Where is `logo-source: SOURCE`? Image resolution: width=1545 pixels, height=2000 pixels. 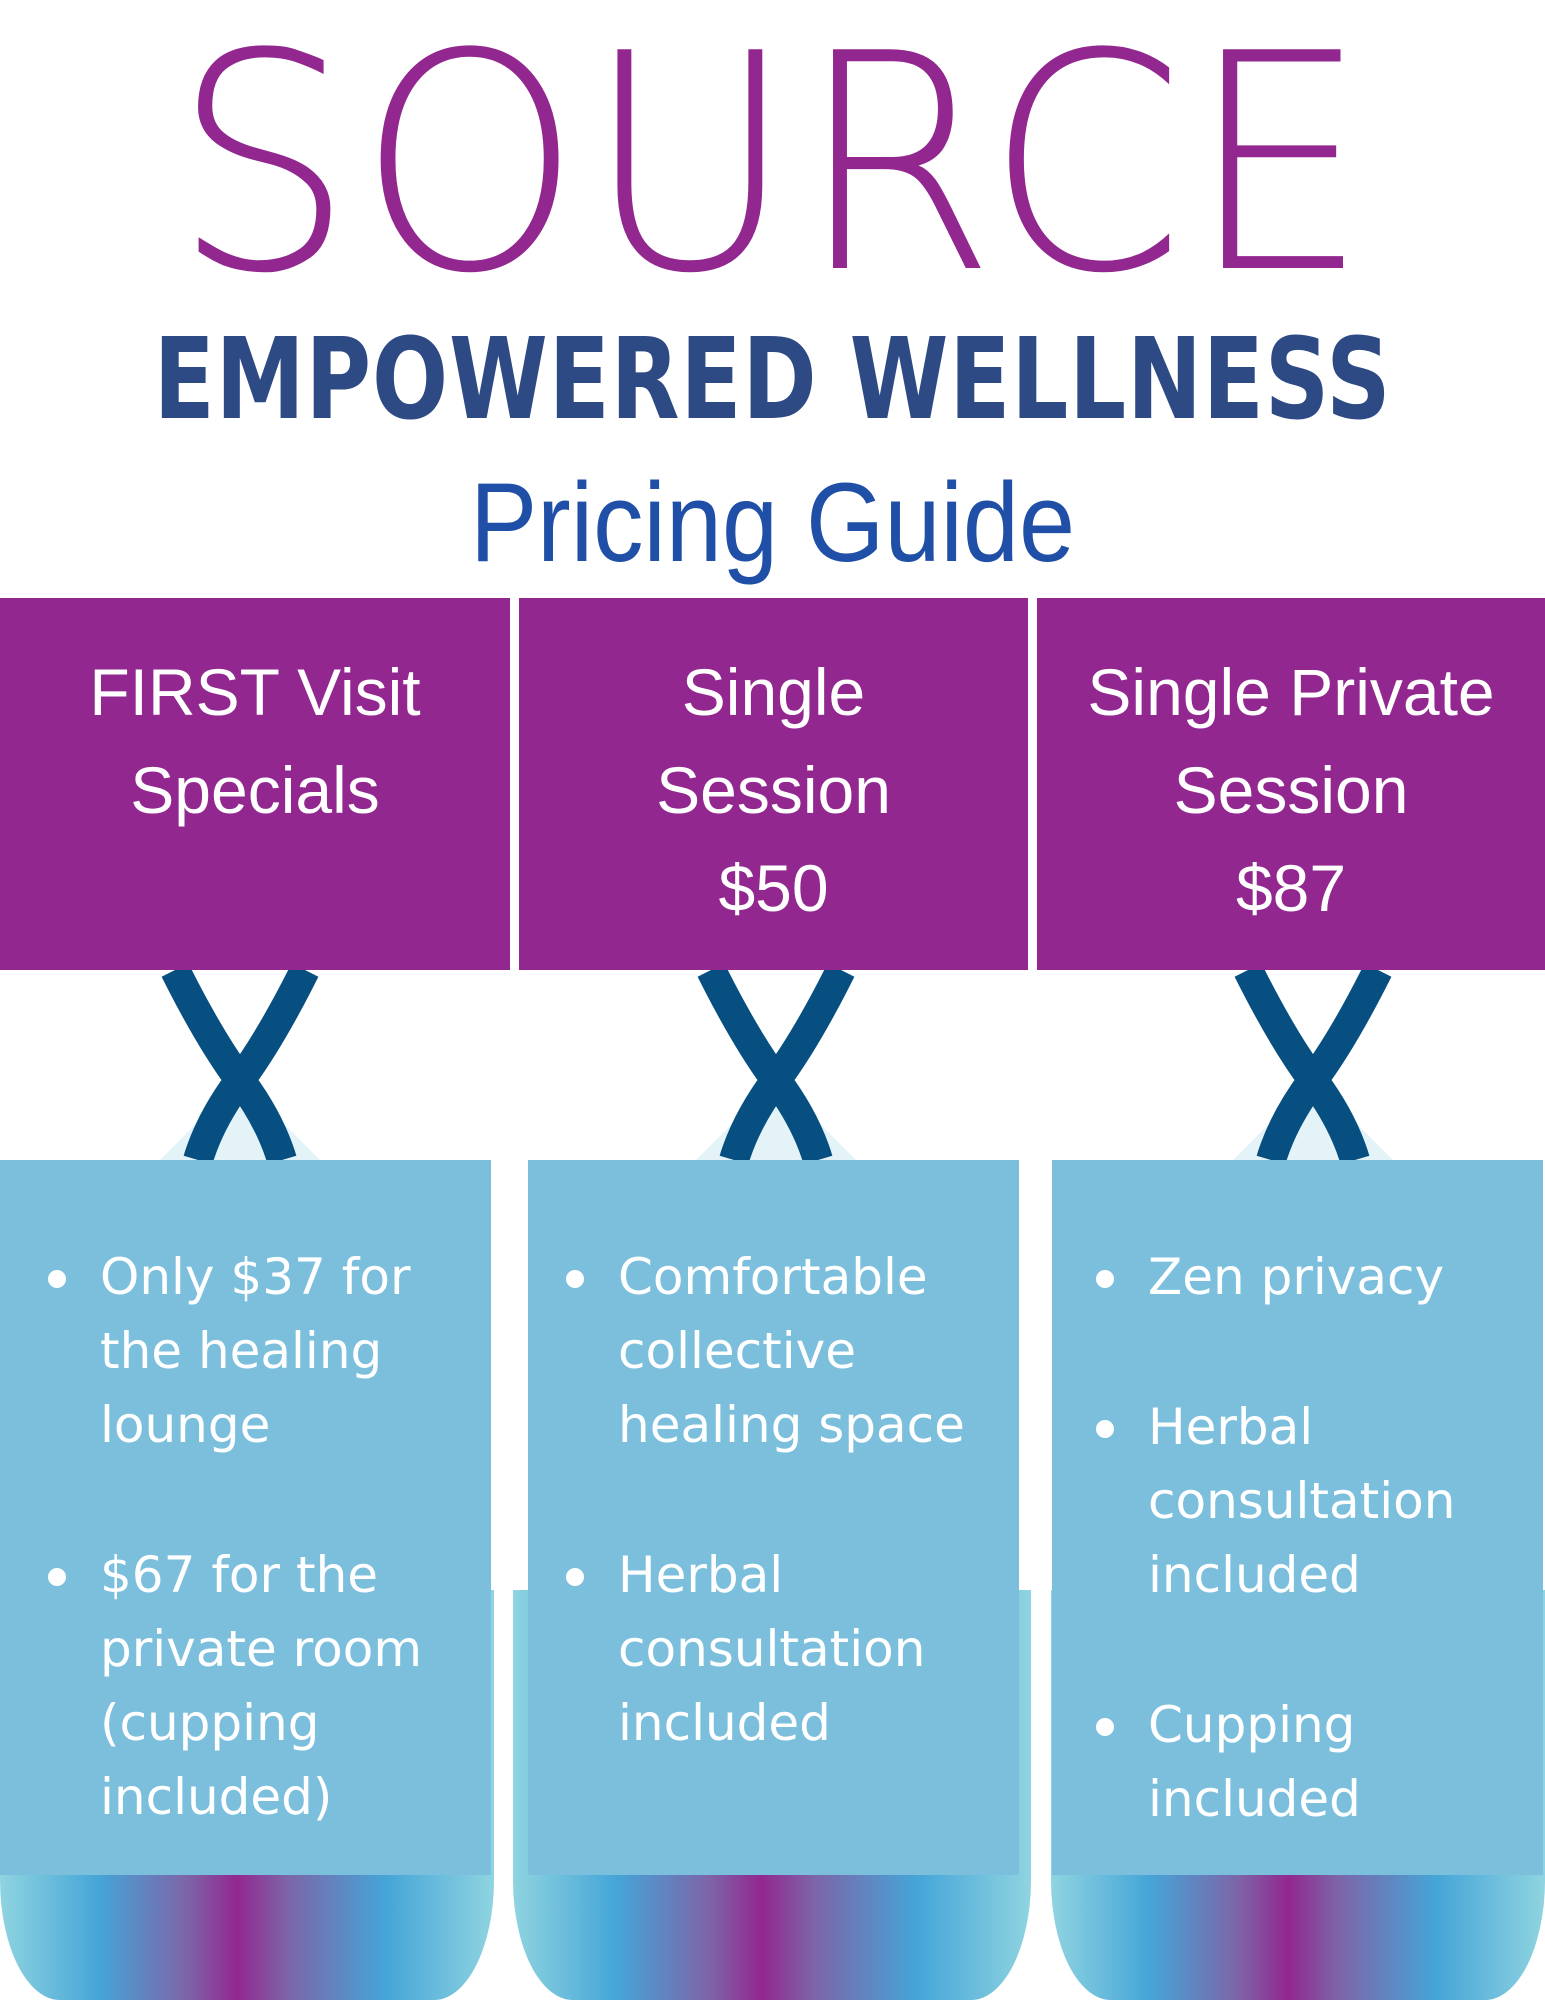
logo-source: SOURCE is located at coordinates (772, 169).